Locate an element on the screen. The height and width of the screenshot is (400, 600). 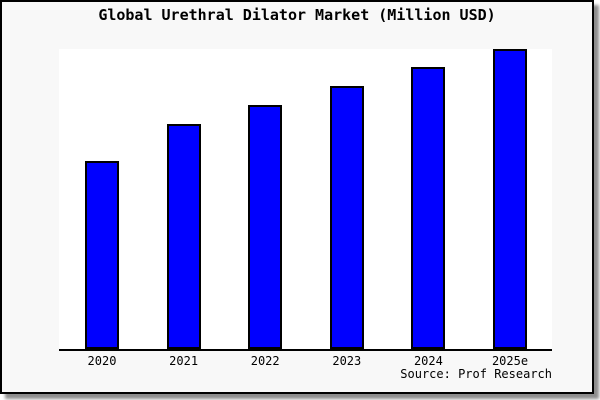
bar-2024 is located at coordinates (428, 208).